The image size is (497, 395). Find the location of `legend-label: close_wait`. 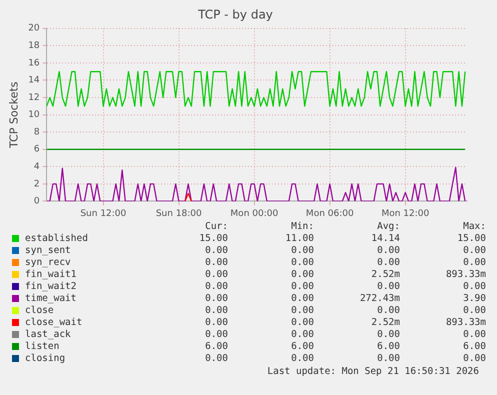

legend-label: close_wait is located at coordinates (54, 323).